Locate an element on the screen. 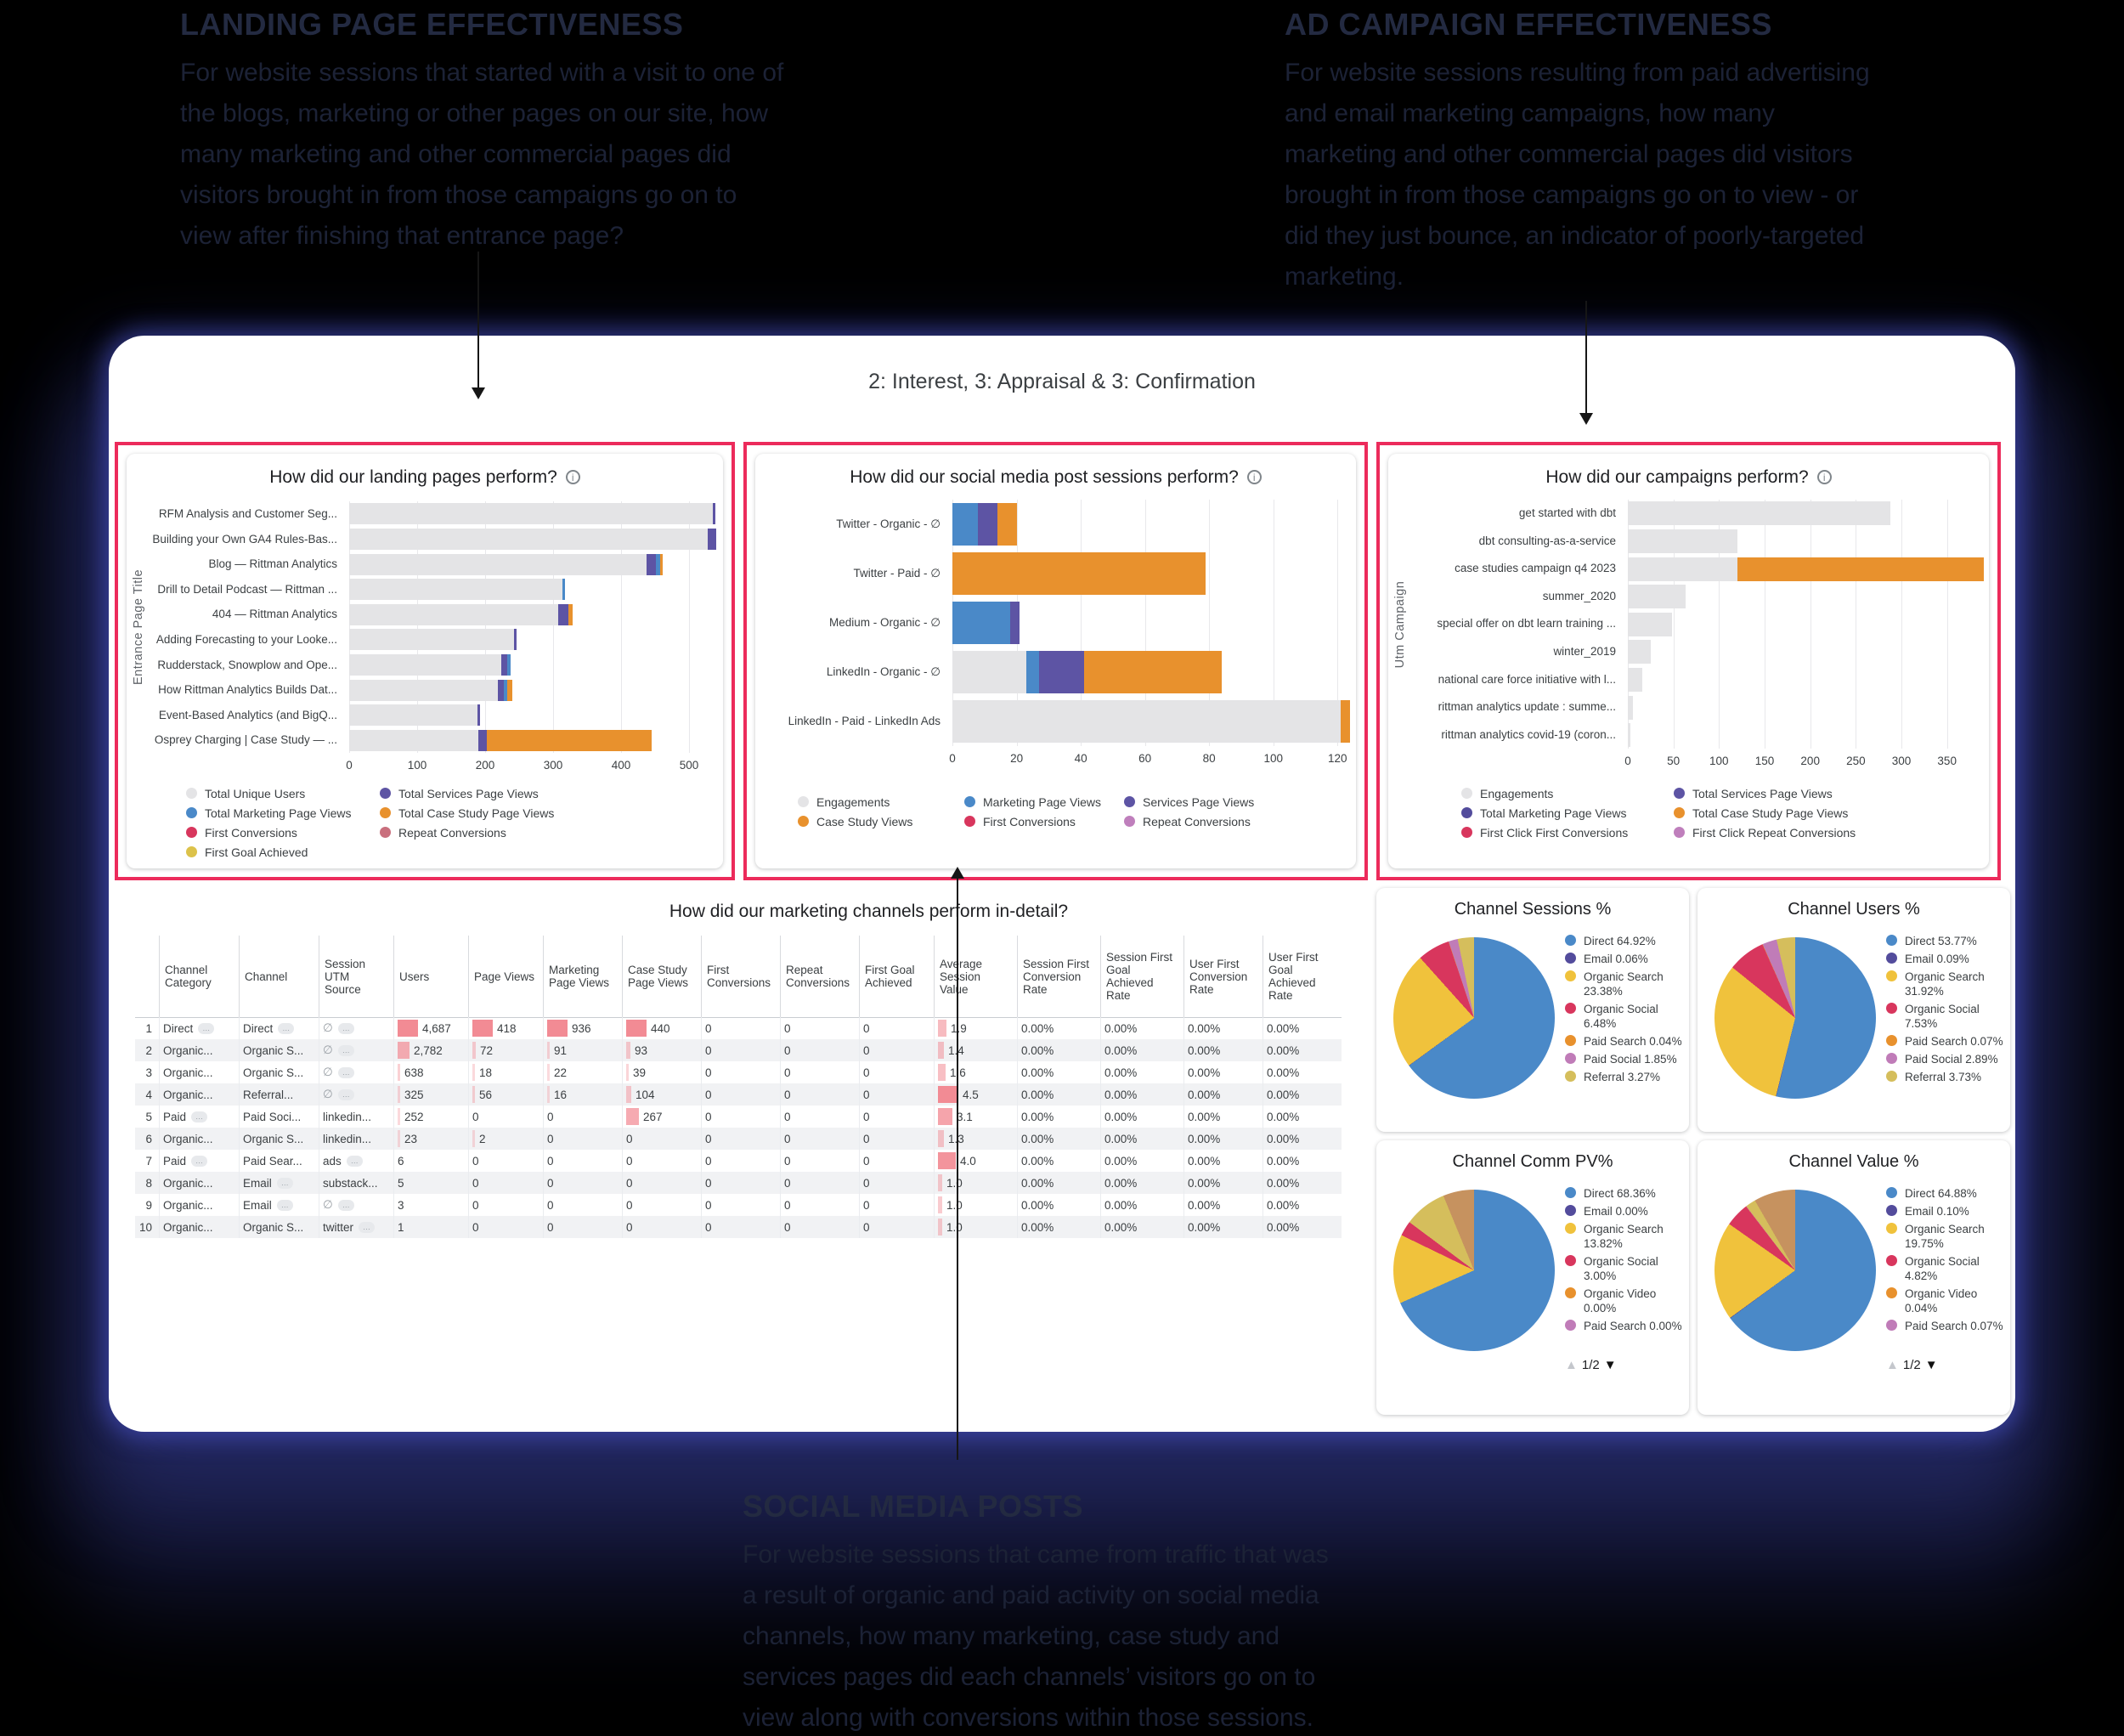 The height and width of the screenshot is (1736, 2124). column-header: User First Goal Achieved Rate is located at coordinates (1302, 976).